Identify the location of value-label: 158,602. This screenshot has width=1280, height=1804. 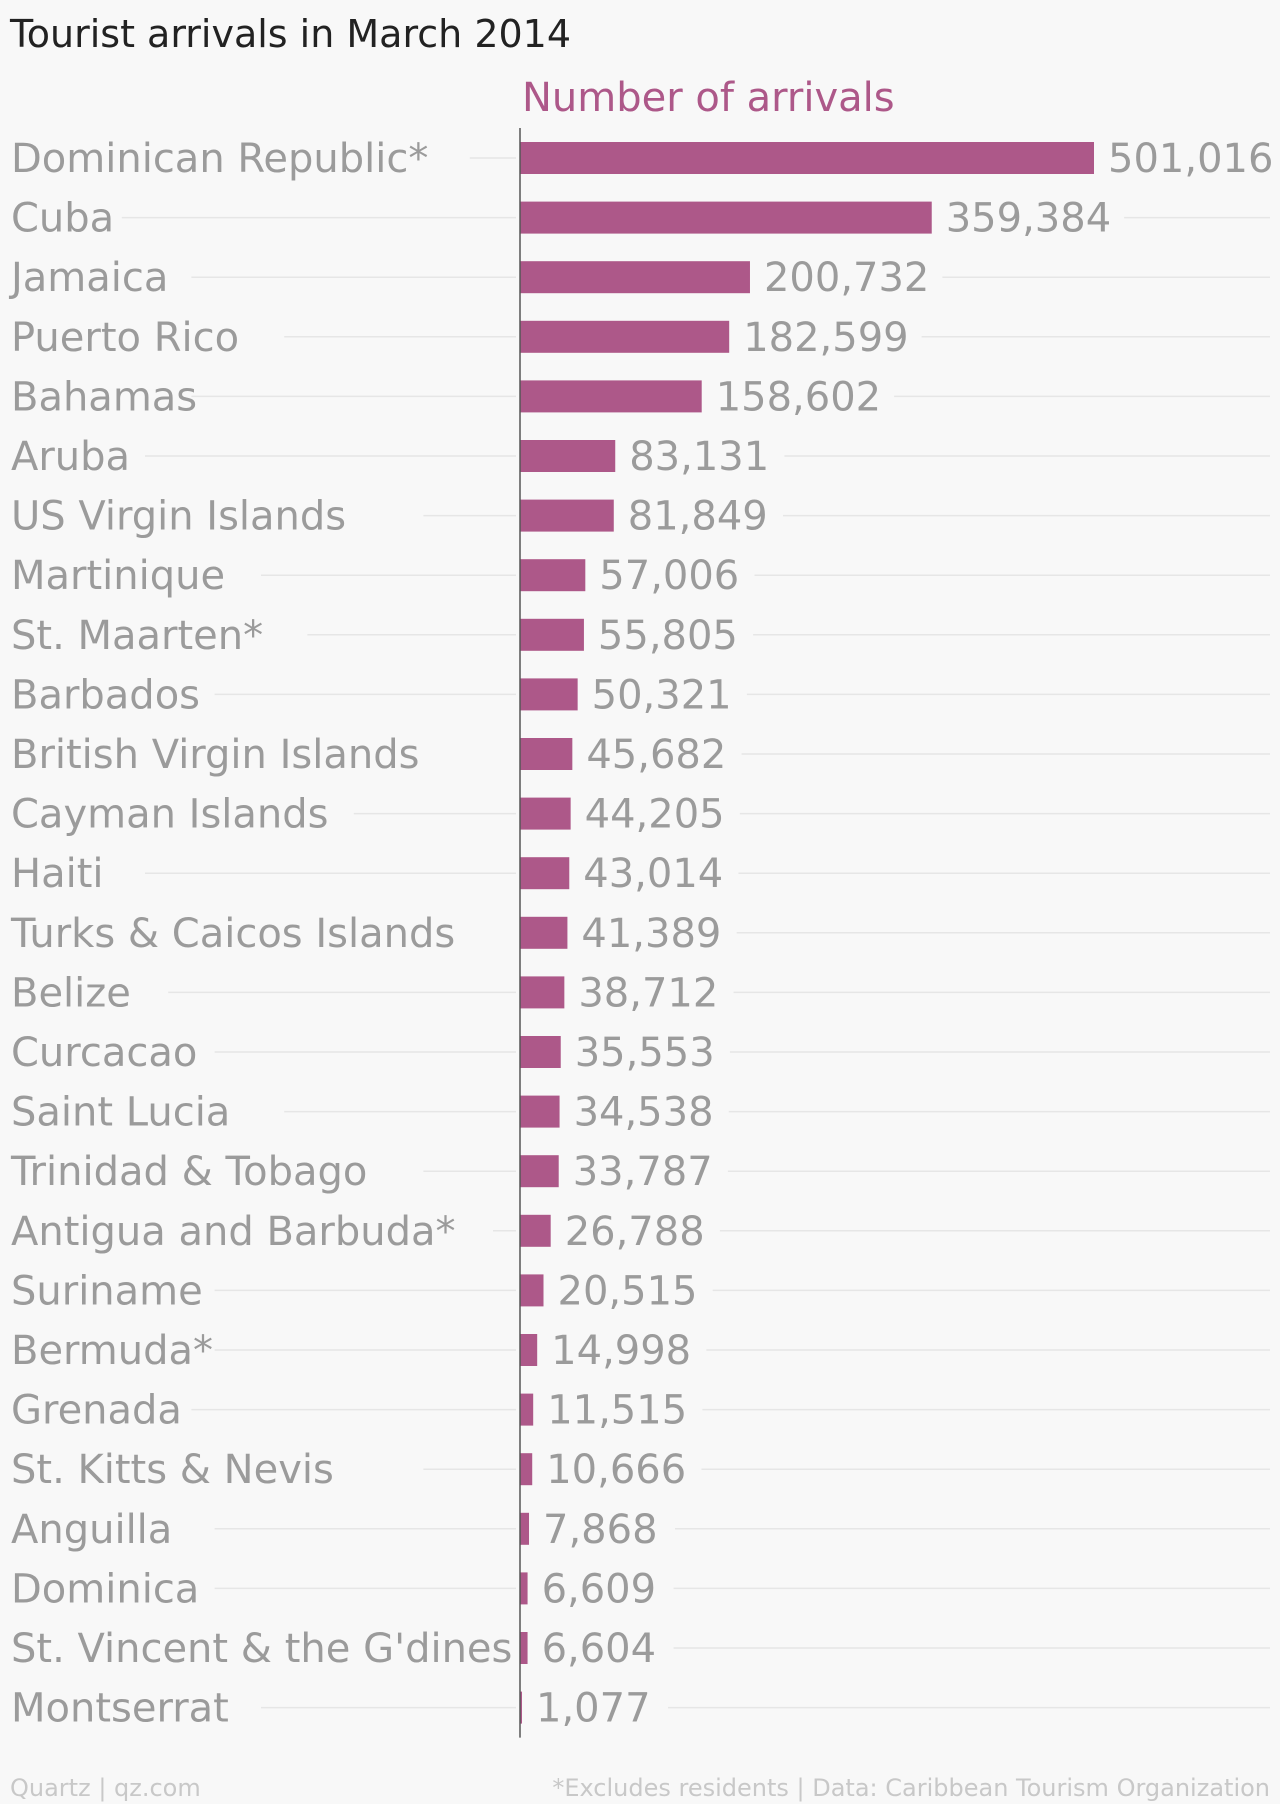
(798, 397).